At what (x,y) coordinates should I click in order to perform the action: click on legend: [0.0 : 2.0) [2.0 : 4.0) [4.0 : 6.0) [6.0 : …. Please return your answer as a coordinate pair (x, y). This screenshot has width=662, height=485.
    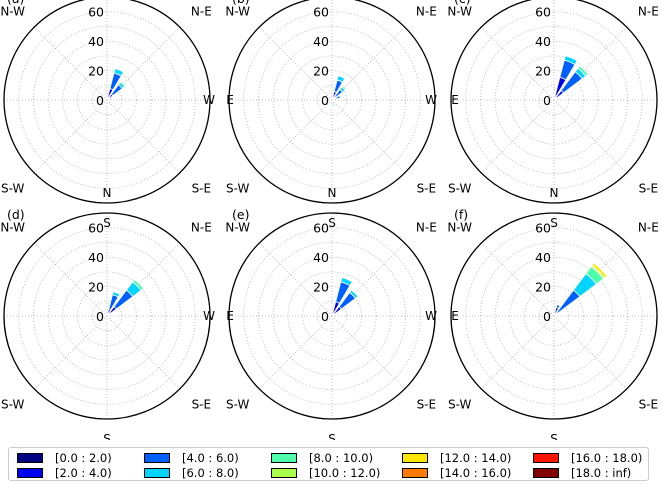
    Looking at the image, I should click on (328, 464).